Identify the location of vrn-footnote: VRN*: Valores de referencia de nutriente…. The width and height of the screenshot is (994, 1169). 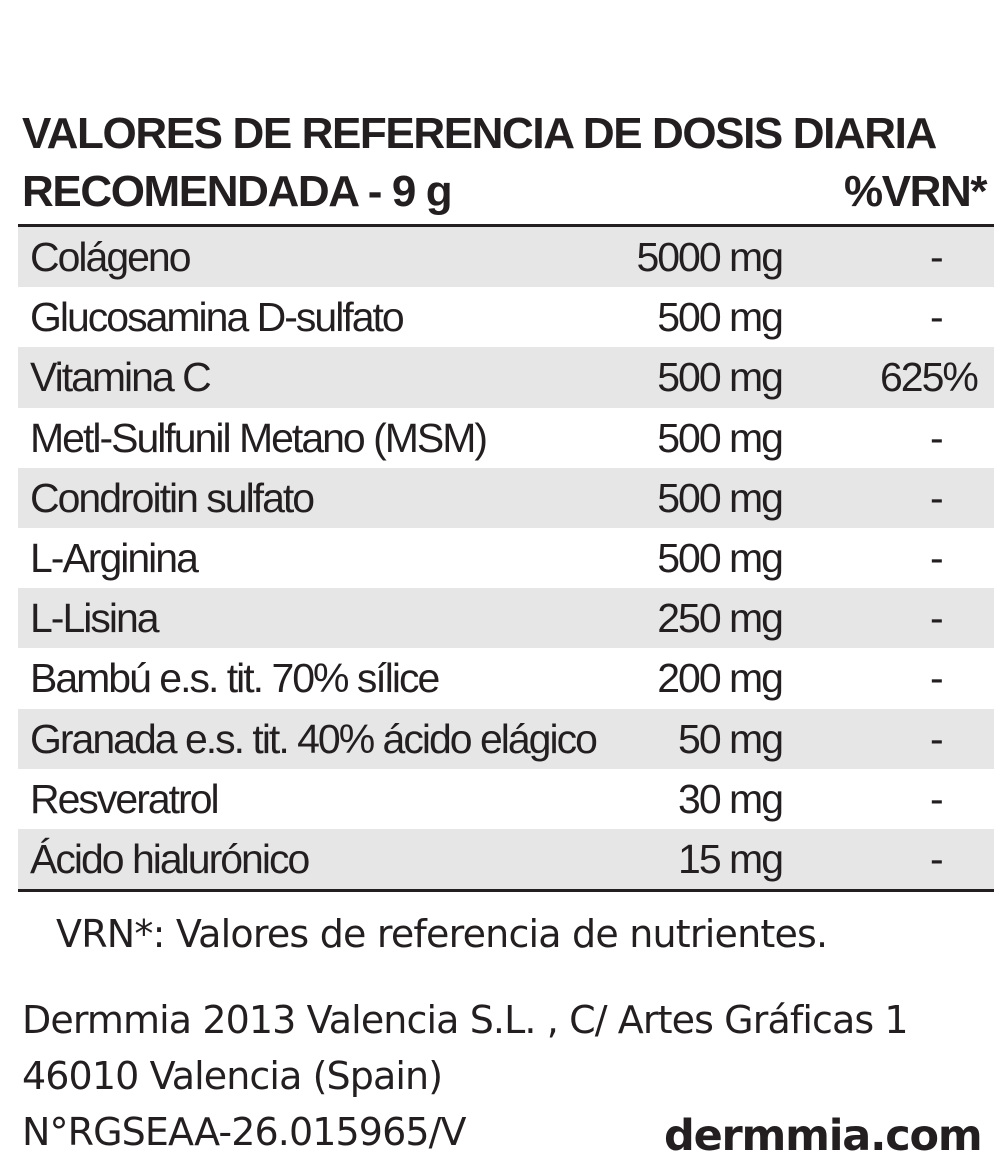
(442, 934).